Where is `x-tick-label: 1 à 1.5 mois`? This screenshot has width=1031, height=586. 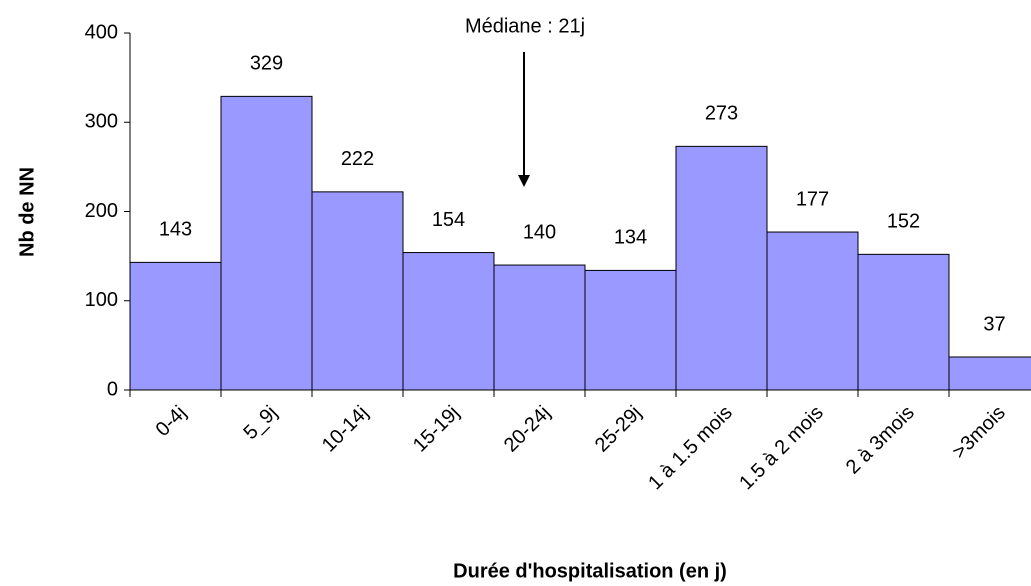
x-tick-label: 1 à 1.5 mois is located at coordinates (690, 448).